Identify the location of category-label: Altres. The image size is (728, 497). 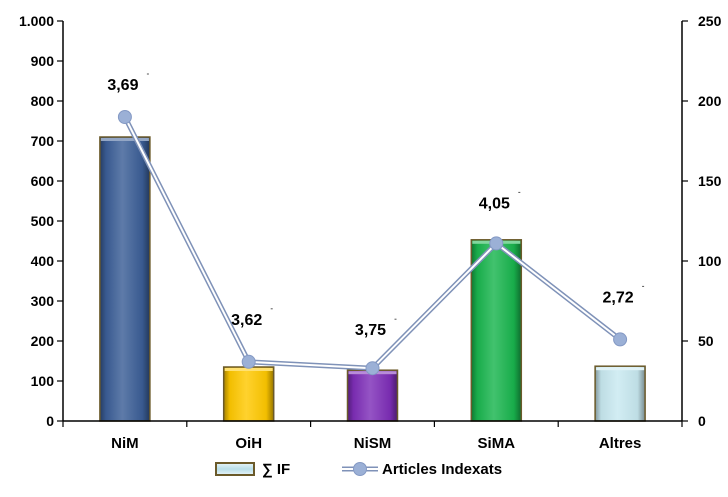
(620, 443).